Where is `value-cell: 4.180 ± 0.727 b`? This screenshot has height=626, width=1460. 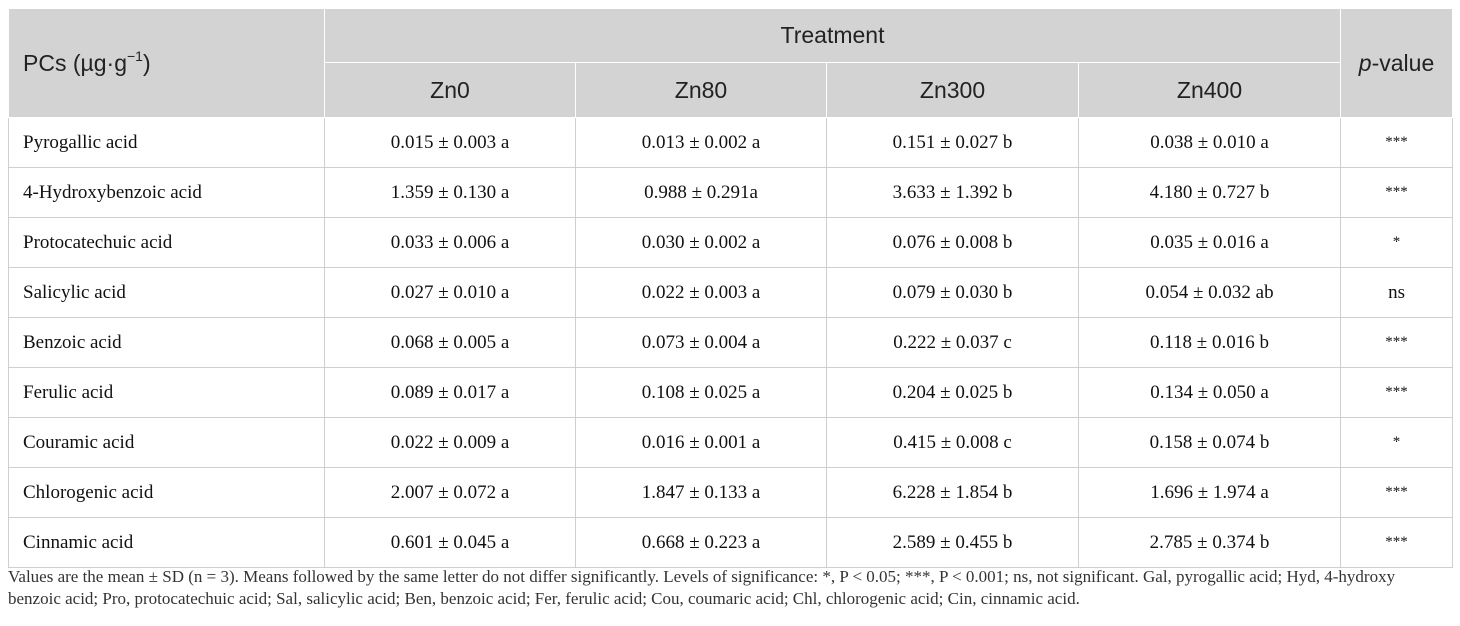 value-cell: 4.180 ± 0.727 b is located at coordinates (1209, 192).